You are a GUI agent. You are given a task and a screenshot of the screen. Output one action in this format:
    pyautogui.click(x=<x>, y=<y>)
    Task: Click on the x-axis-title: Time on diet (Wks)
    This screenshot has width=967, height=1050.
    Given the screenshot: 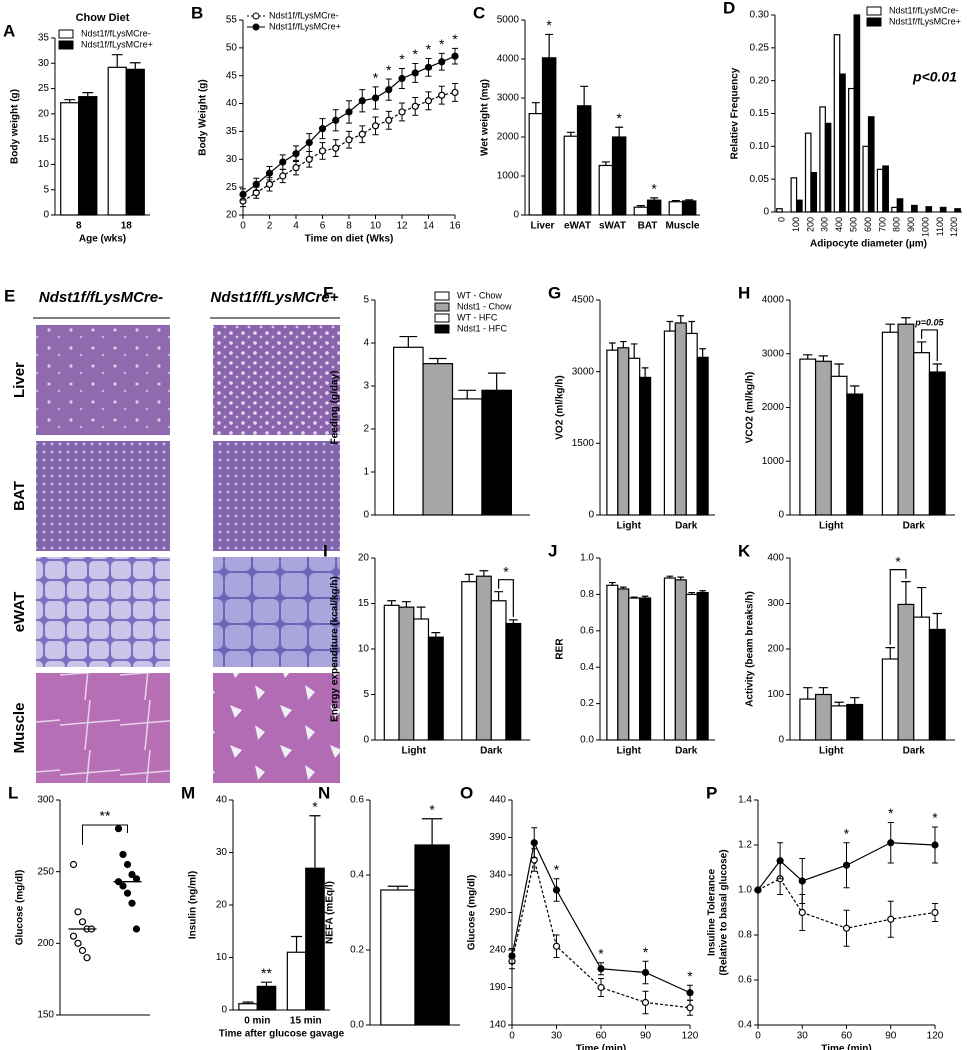 What is the action you would take?
    pyautogui.click(x=349, y=239)
    